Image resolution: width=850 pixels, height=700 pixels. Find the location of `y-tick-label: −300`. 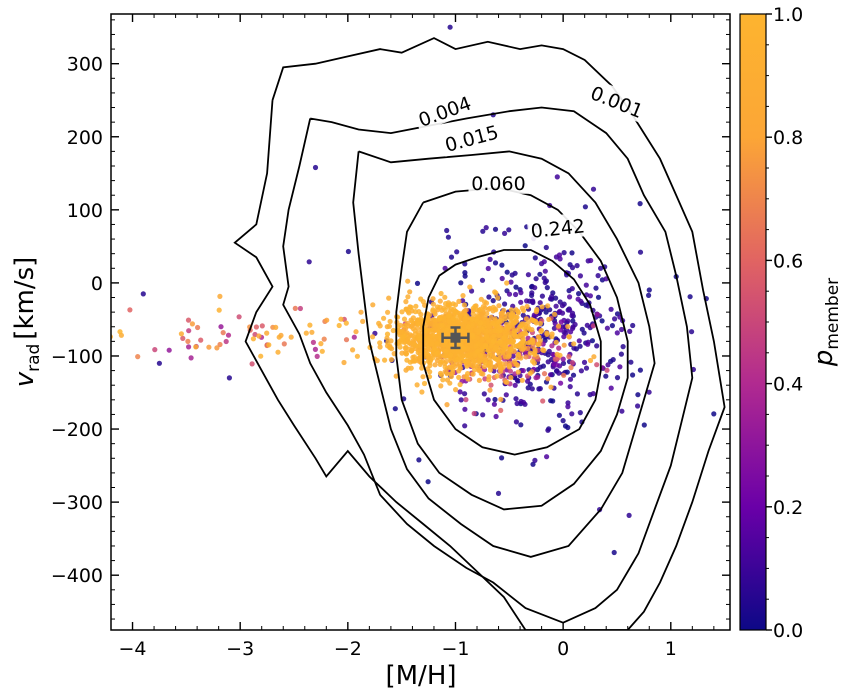

y-tick-label: −300 is located at coordinates (77, 503).